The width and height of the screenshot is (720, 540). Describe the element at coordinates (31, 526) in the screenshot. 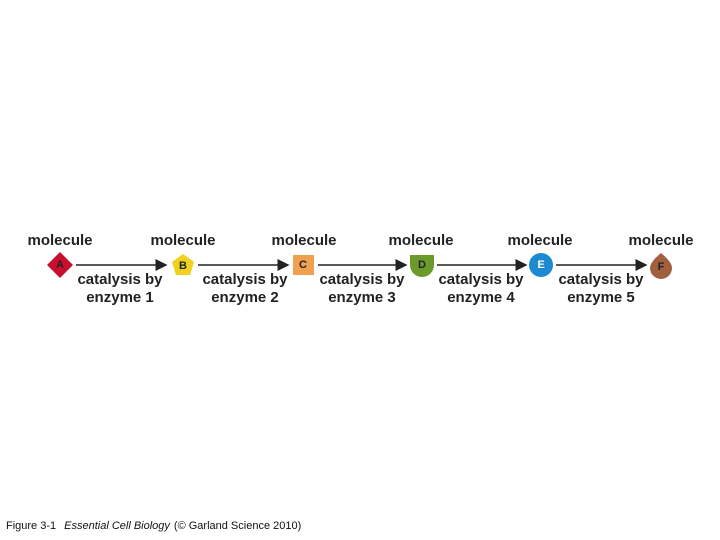

I see `caption-figure: Figure 3-1` at that location.